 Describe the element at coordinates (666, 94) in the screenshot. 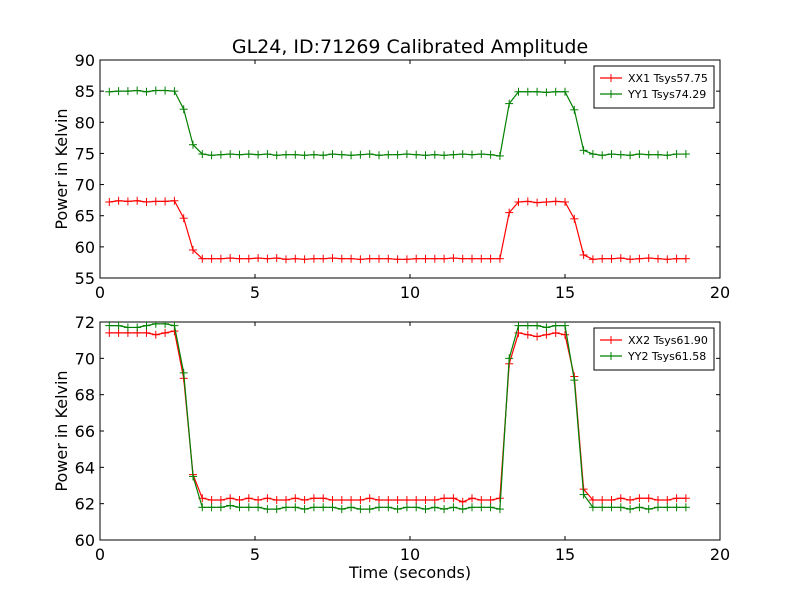

I see `top-legend-label: YY1 Tsys74.29` at that location.